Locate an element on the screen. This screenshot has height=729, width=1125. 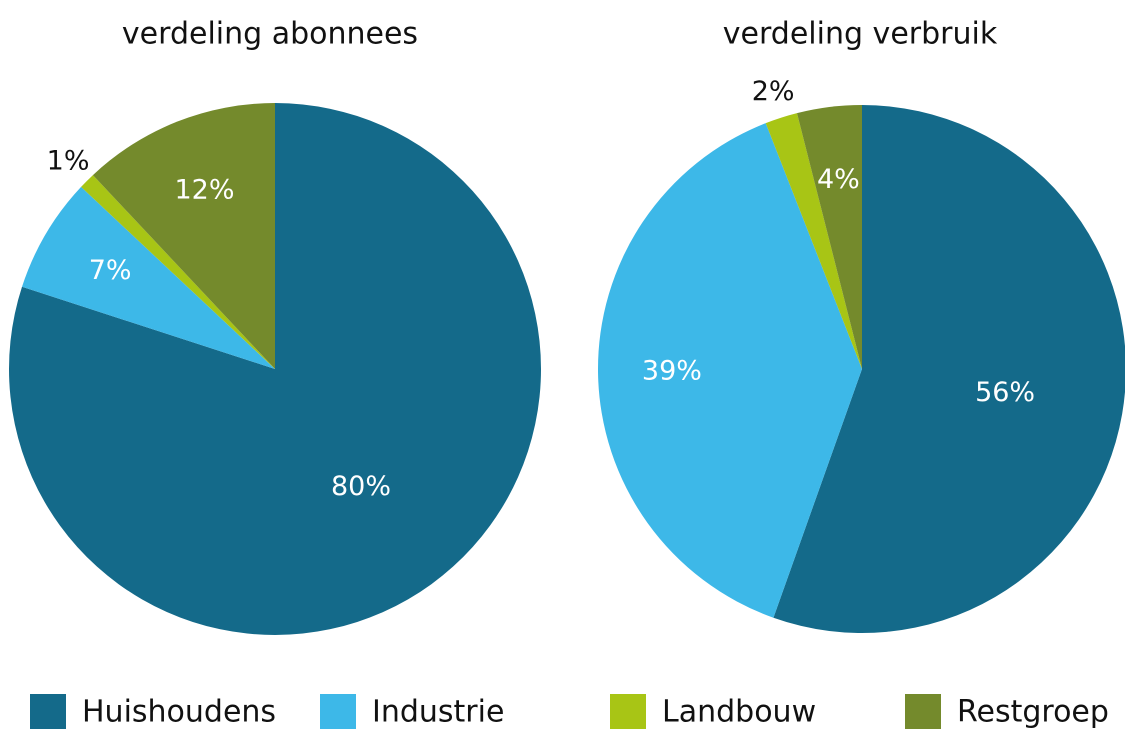
data-label: 4% is located at coordinates (838, 179).